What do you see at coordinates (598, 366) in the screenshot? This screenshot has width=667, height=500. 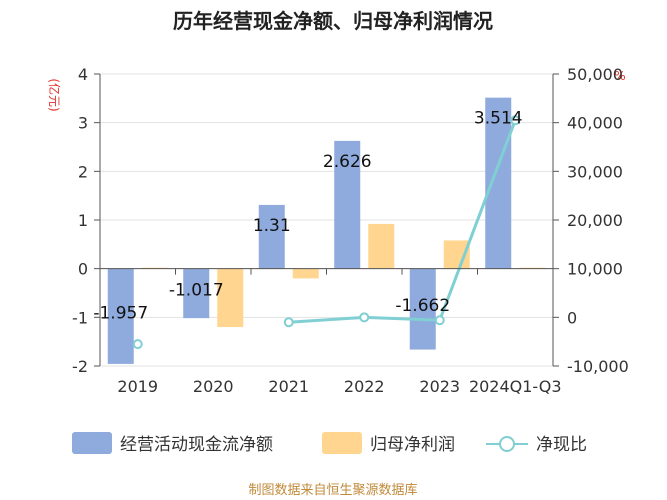 I see `right-axis-tick: -10,000` at bounding box center [598, 366].